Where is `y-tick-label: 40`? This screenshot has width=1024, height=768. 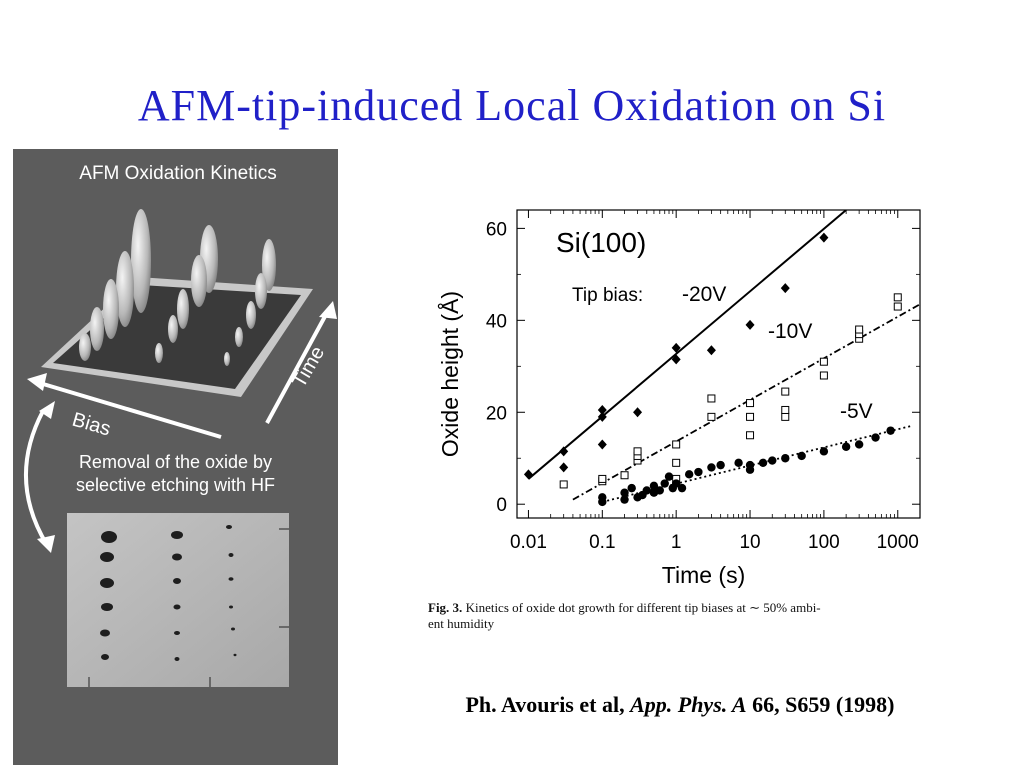 y-tick-label: 40 is located at coordinates (496, 321).